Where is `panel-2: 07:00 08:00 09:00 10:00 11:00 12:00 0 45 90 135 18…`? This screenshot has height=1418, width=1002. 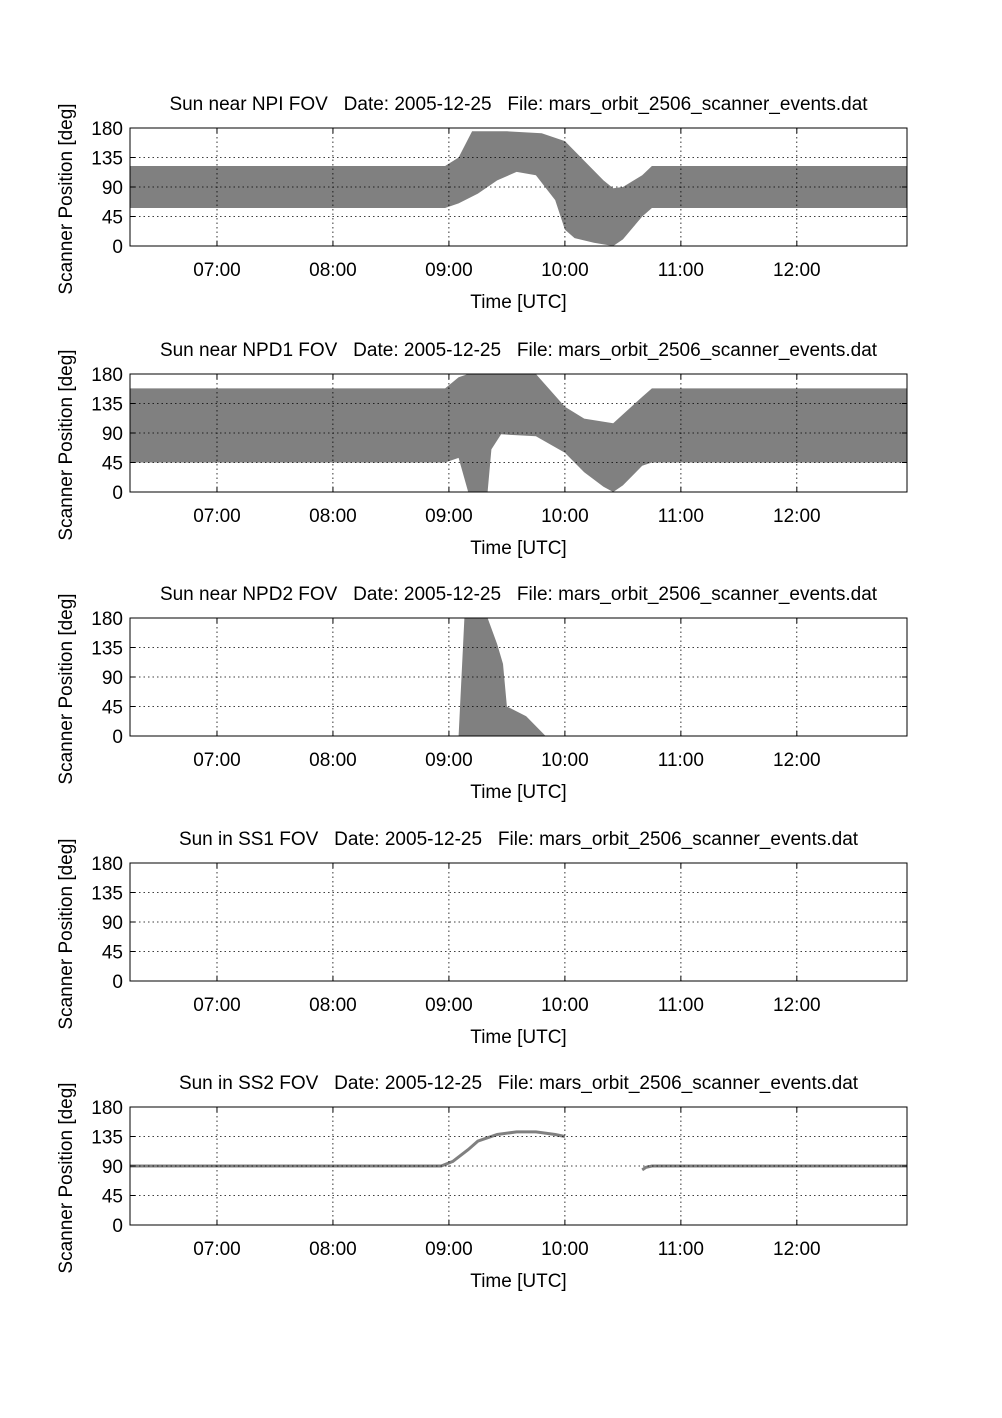
panel-2: 07:00 08:00 09:00 10:00 11:00 12:00 0 45 90 135 18… is located at coordinates (482, 449).